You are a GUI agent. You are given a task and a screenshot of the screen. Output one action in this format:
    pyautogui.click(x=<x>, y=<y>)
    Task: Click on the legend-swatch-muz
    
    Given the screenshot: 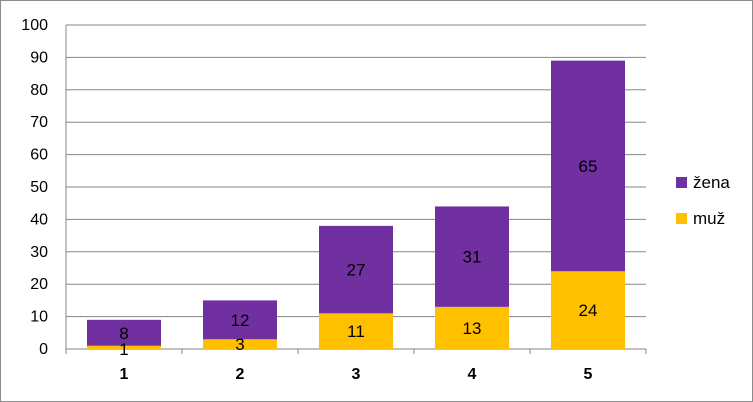 What is the action you would take?
    pyautogui.click(x=681, y=218)
    